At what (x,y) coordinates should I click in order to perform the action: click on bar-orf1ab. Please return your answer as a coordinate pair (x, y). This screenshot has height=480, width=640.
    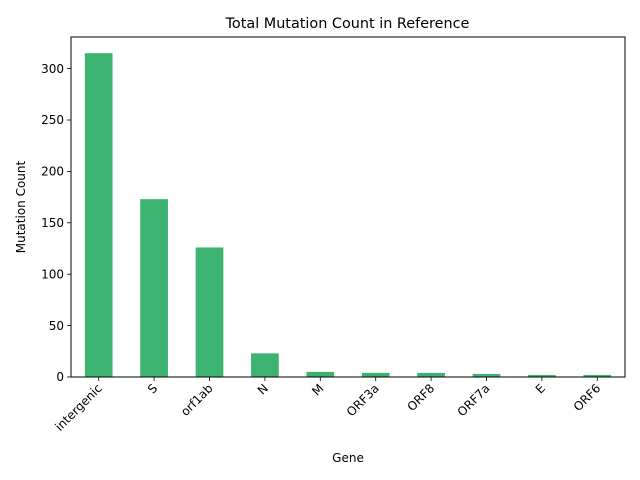
    Looking at the image, I should click on (209, 312).